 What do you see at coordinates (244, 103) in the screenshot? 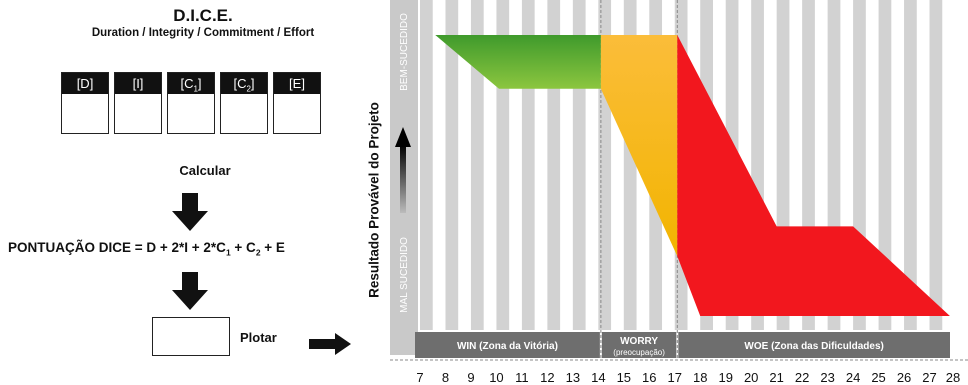
I see `variable-box-c2: [C2]` at bounding box center [244, 103].